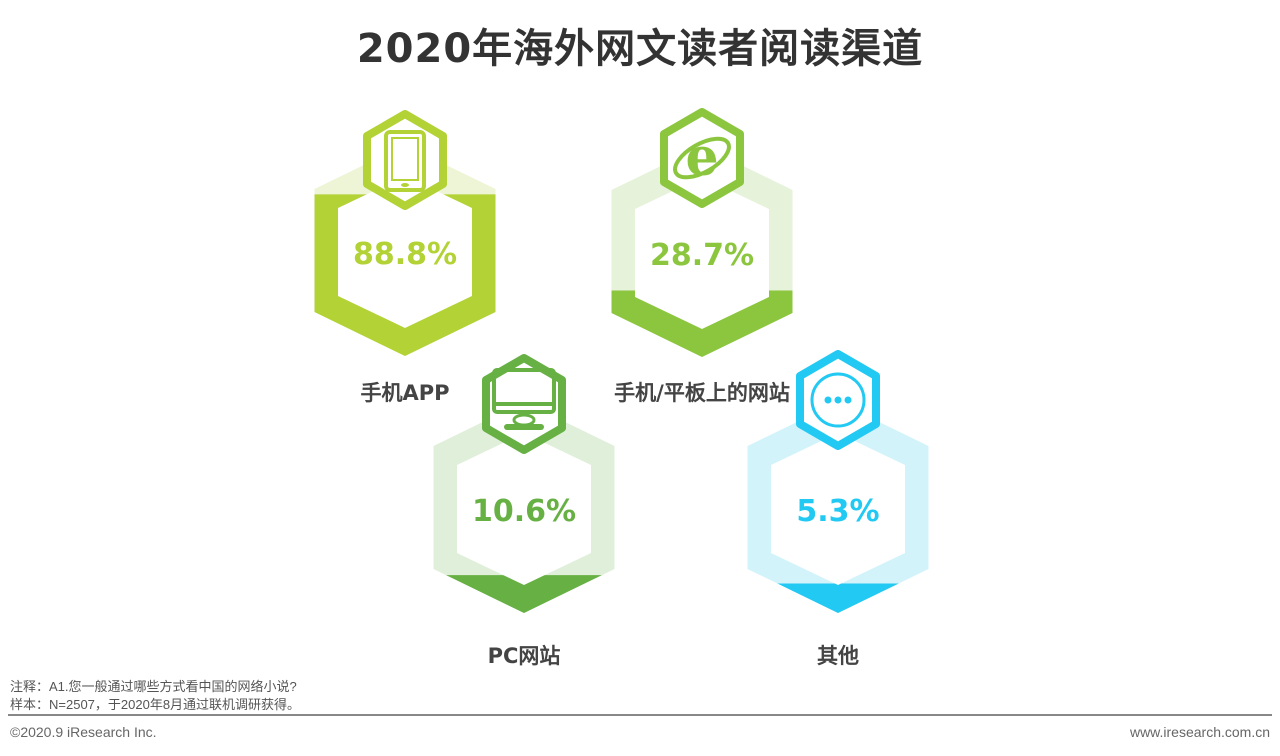 The height and width of the screenshot is (756, 1280). I want to click on value-label: 88.8%, so click(405, 254).